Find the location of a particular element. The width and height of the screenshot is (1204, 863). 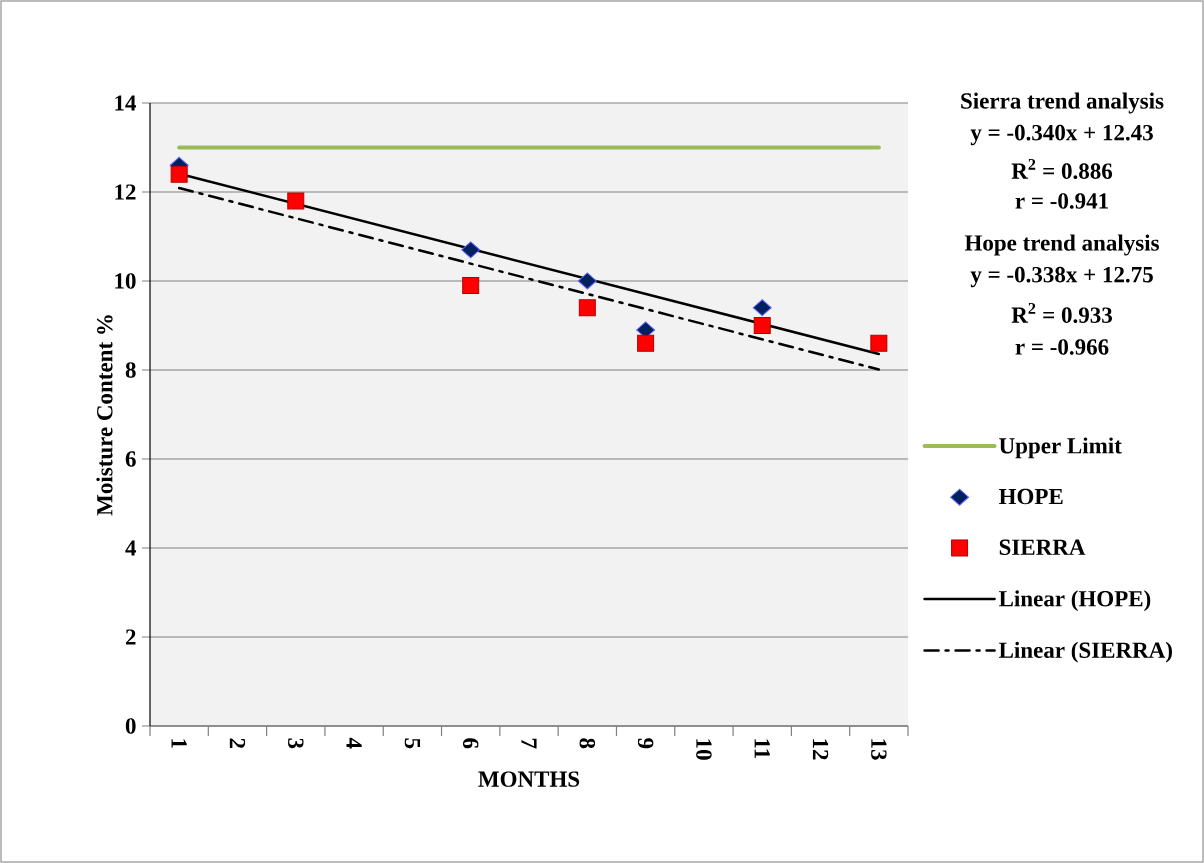

text: y = -0.338x + 12.75 is located at coordinates (1061, 277).